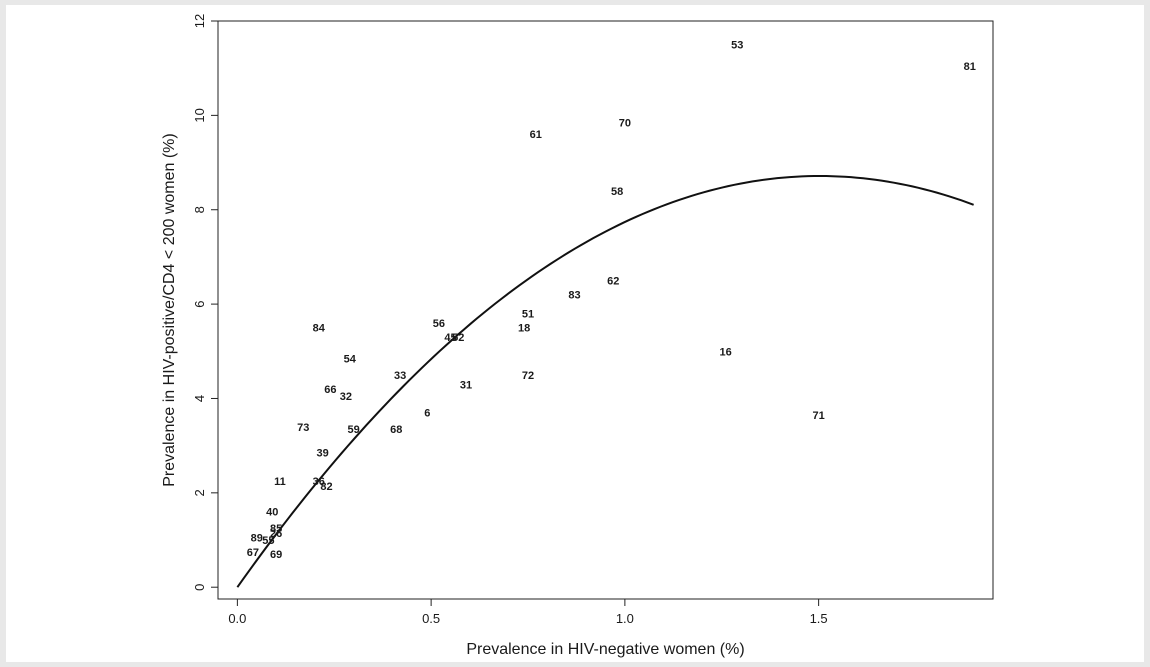 The width and height of the screenshot is (1150, 667). Describe the element at coordinates (536, 135) in the screenshot. I see `data-point-label: 61` at that location.